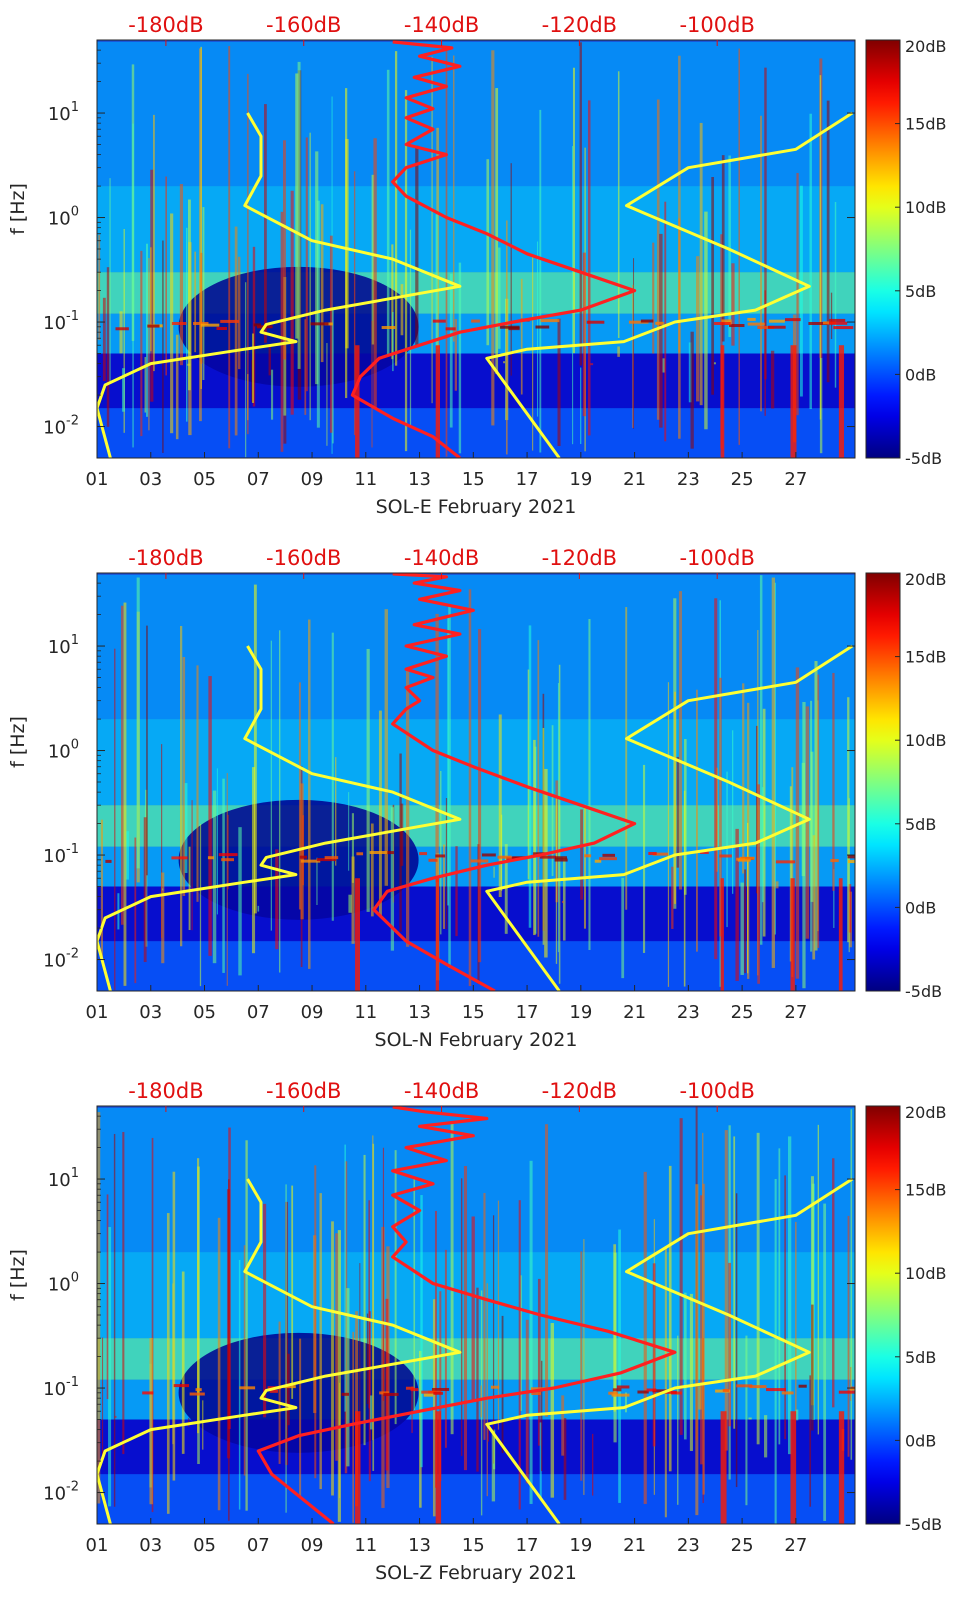 This screenshot has height=1599, width=962. I want to click on x-axis-title: SOL-E February 2021, so click(476, 507).